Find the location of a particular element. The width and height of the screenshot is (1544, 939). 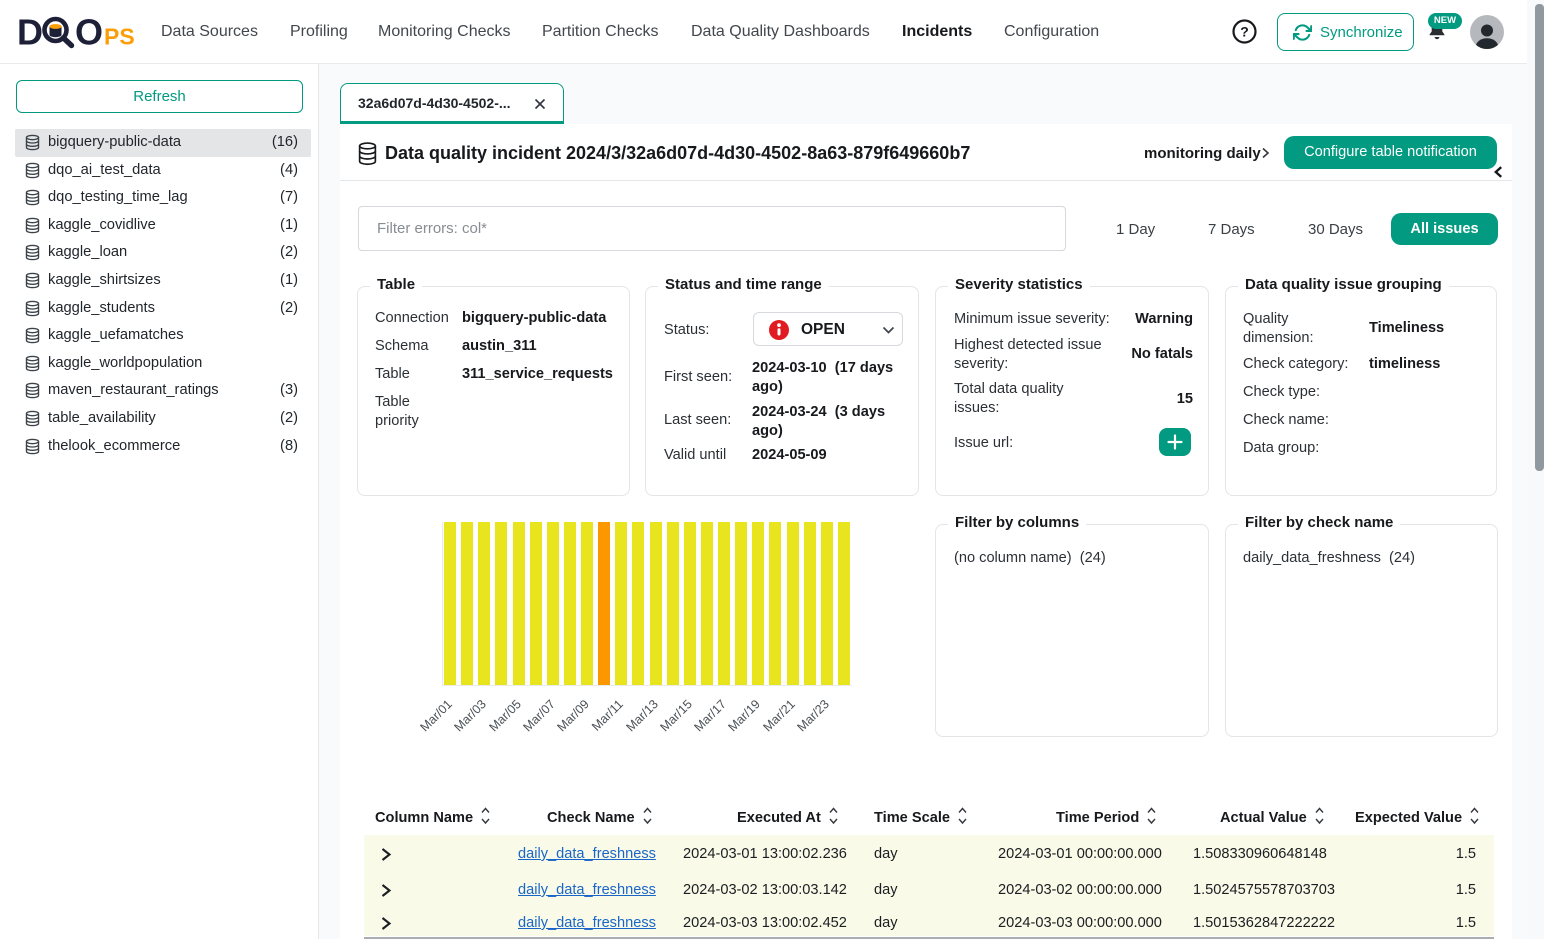

svg-text: O is located at coordinates (89, 32).